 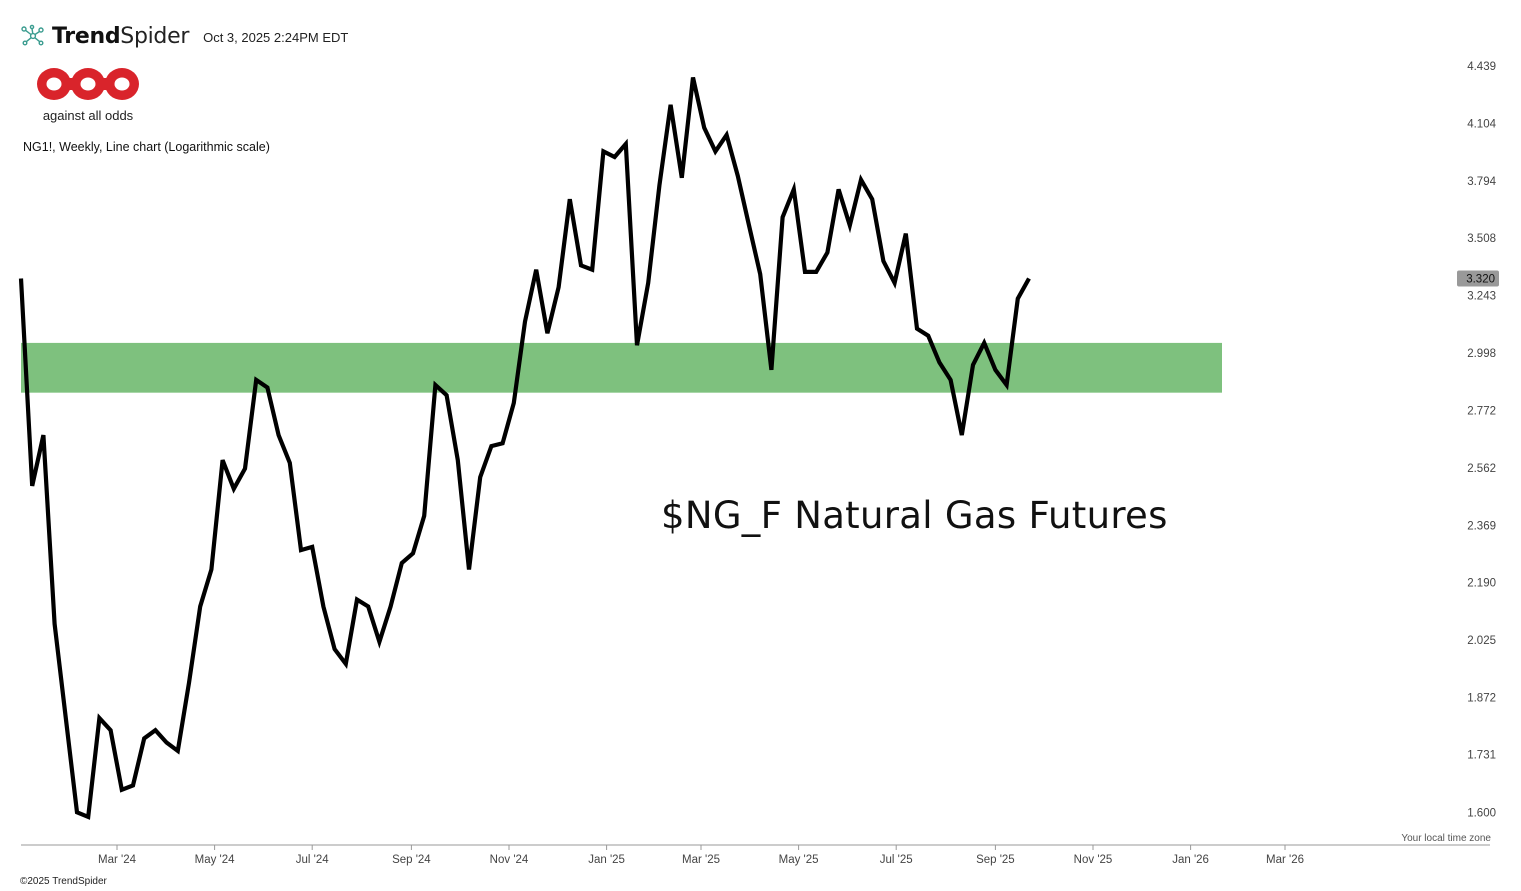 What do you see at coordinates (63, 881) in the screenshot?
I see `copyright: ©2025 TrendSpider` at bounding box center [63, 881].